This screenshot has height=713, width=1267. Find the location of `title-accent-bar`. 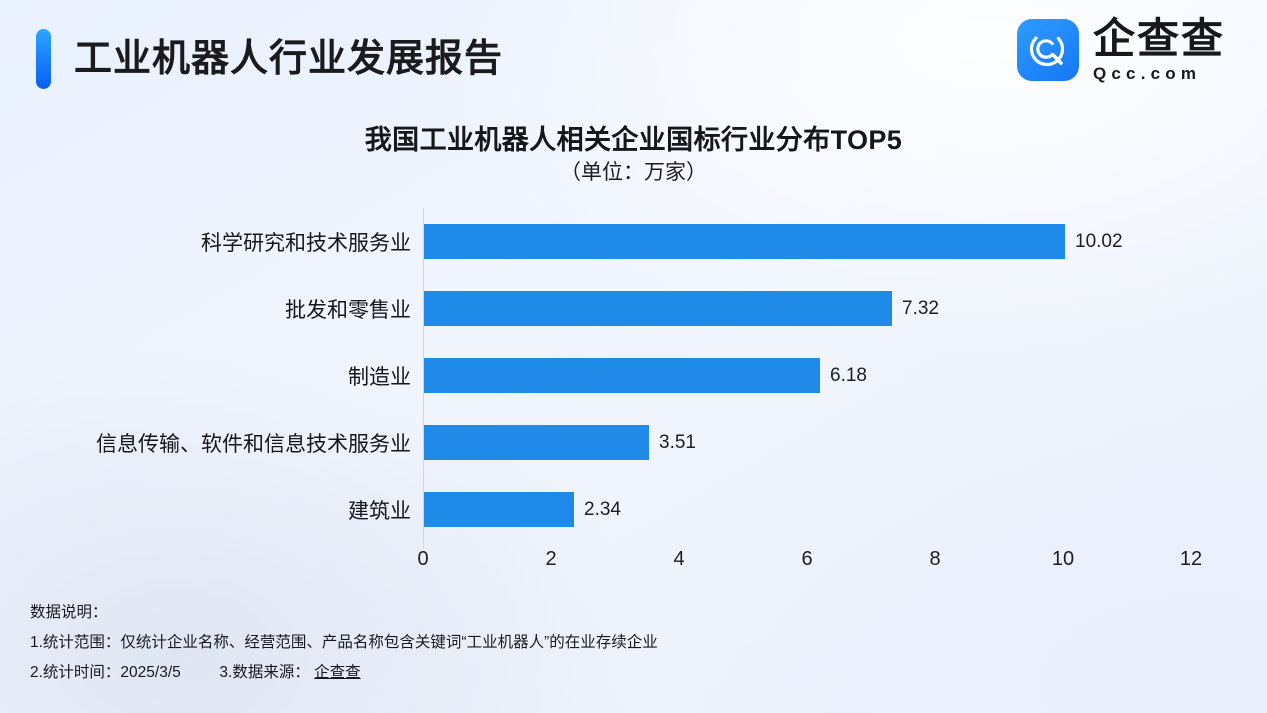

title-accent-bar is located at coordinates (43, 59).